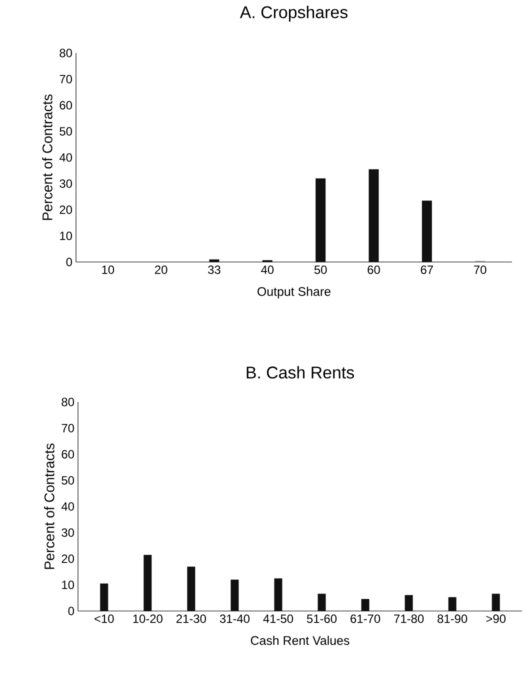 This screenshot has height=676, width=530. Describe the element at coordinates (214, 270) in the screenshot. I see `x-tick-label: 33` at that location.